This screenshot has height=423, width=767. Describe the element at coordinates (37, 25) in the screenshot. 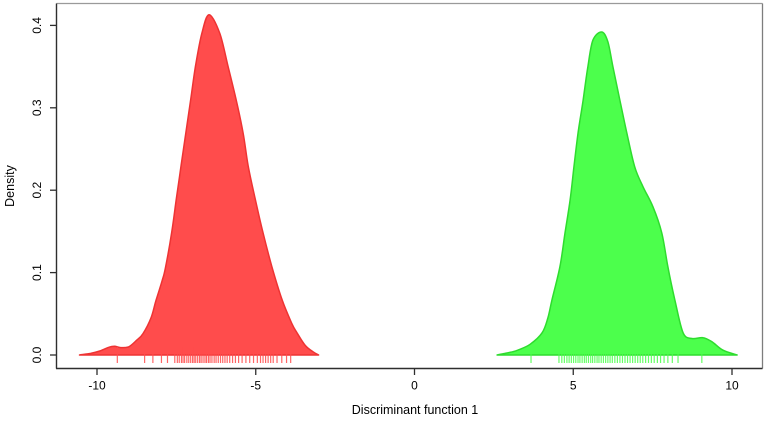

I see `y-tick-label: 0.4` at that location.